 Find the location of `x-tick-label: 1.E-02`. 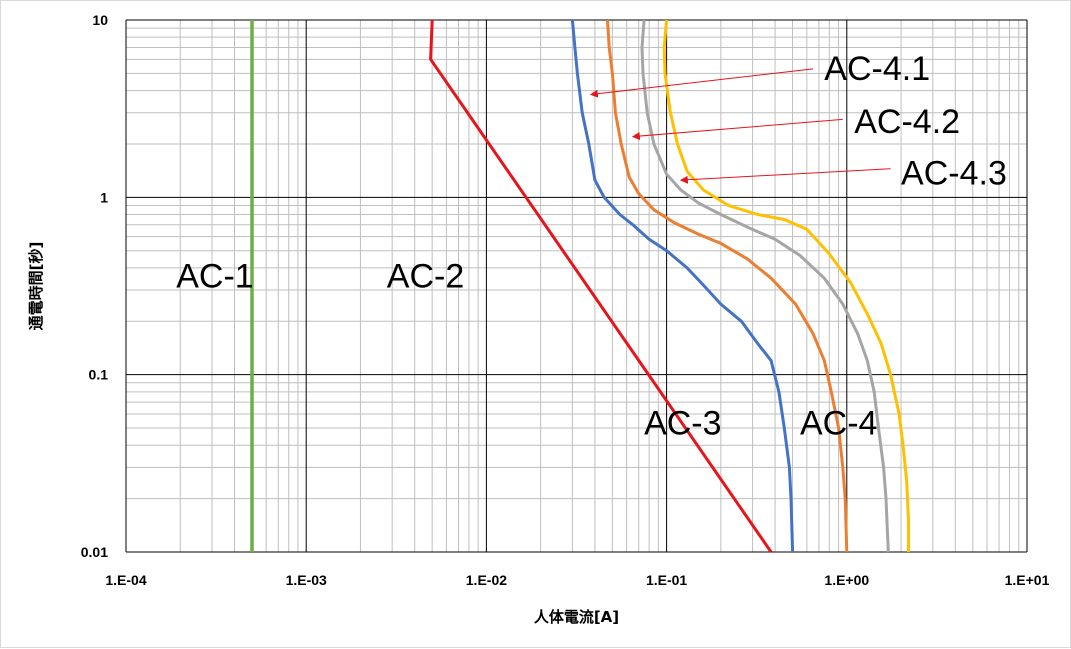

x-tick-label: 1.E-02 is located at coordinates (486, 580).